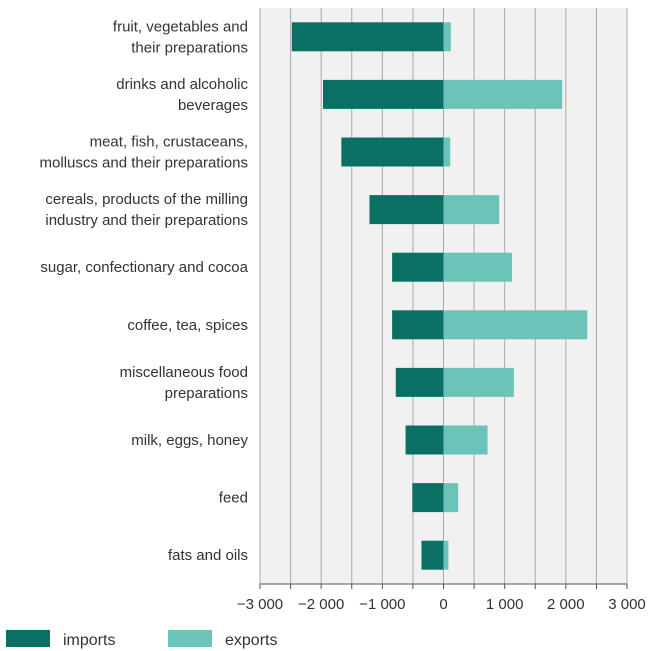  Describe the element at coordinates (206, 393) in the screenshot. I see `category-label: preparations` at that location.